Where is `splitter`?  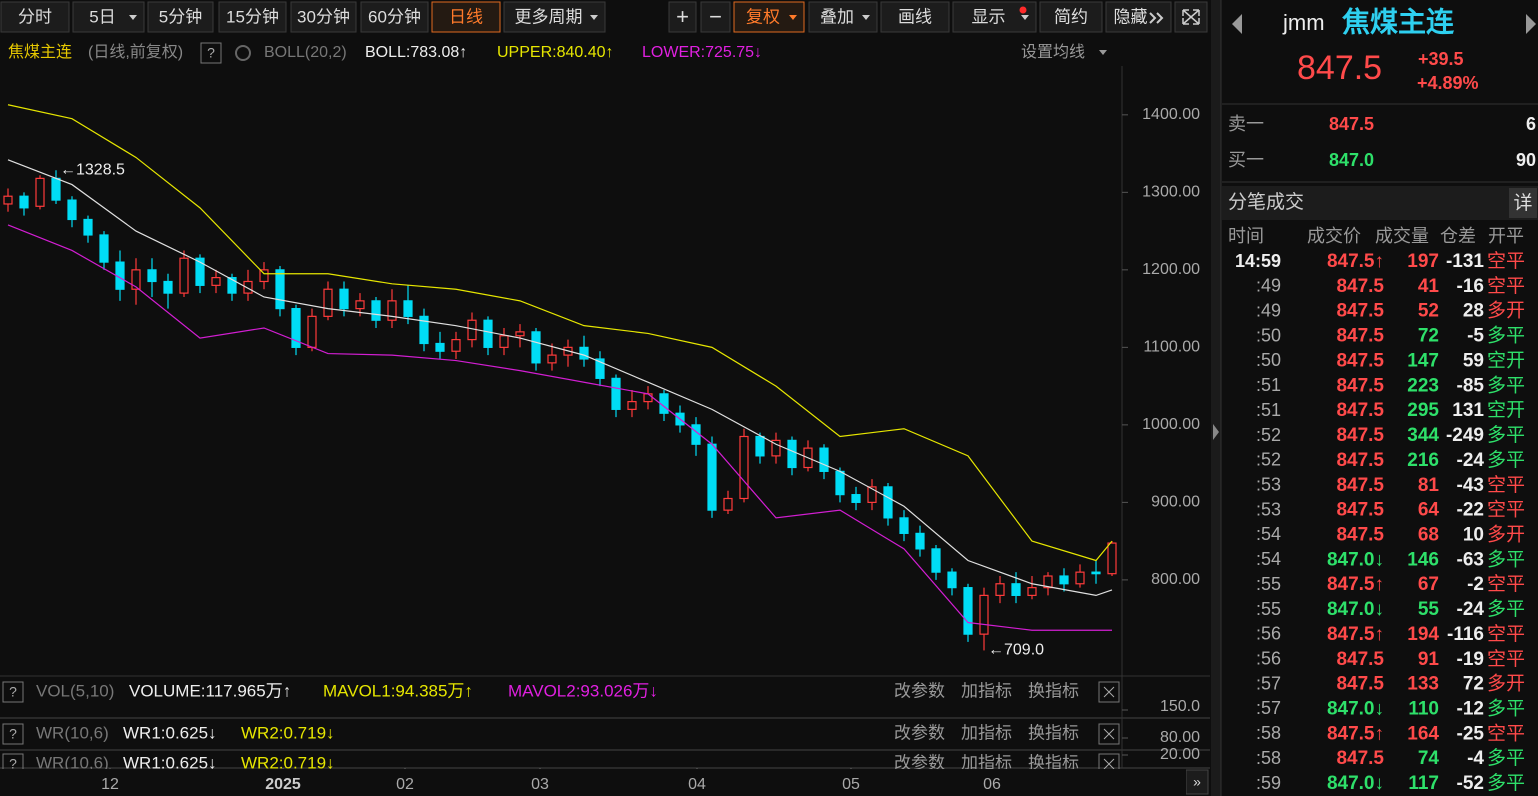 splitter is located at coordinates (1216, 398).